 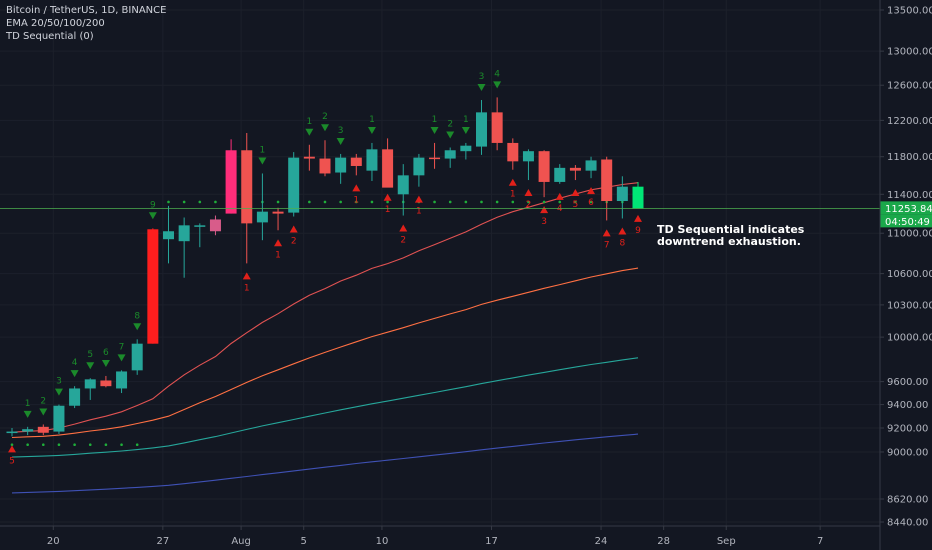 I want to click on price-tick-label: 13500.00, so click(x=909, y=11).